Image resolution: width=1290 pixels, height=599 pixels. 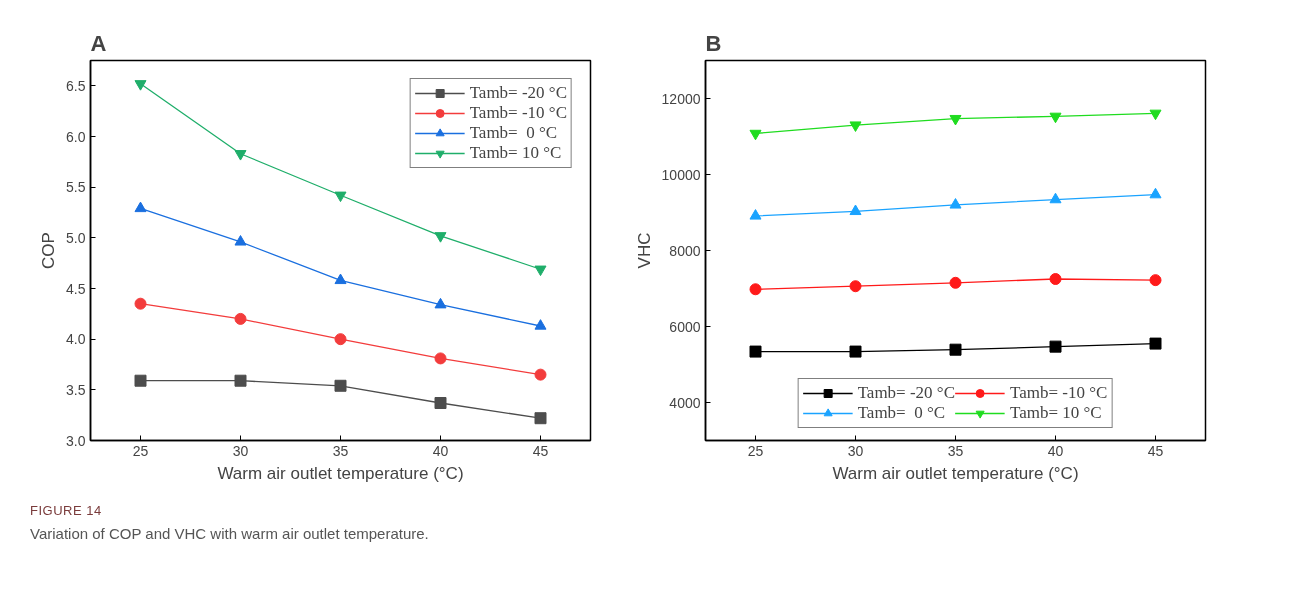 I want to click on y-axis-title: COP, so click(x=49, y=250).